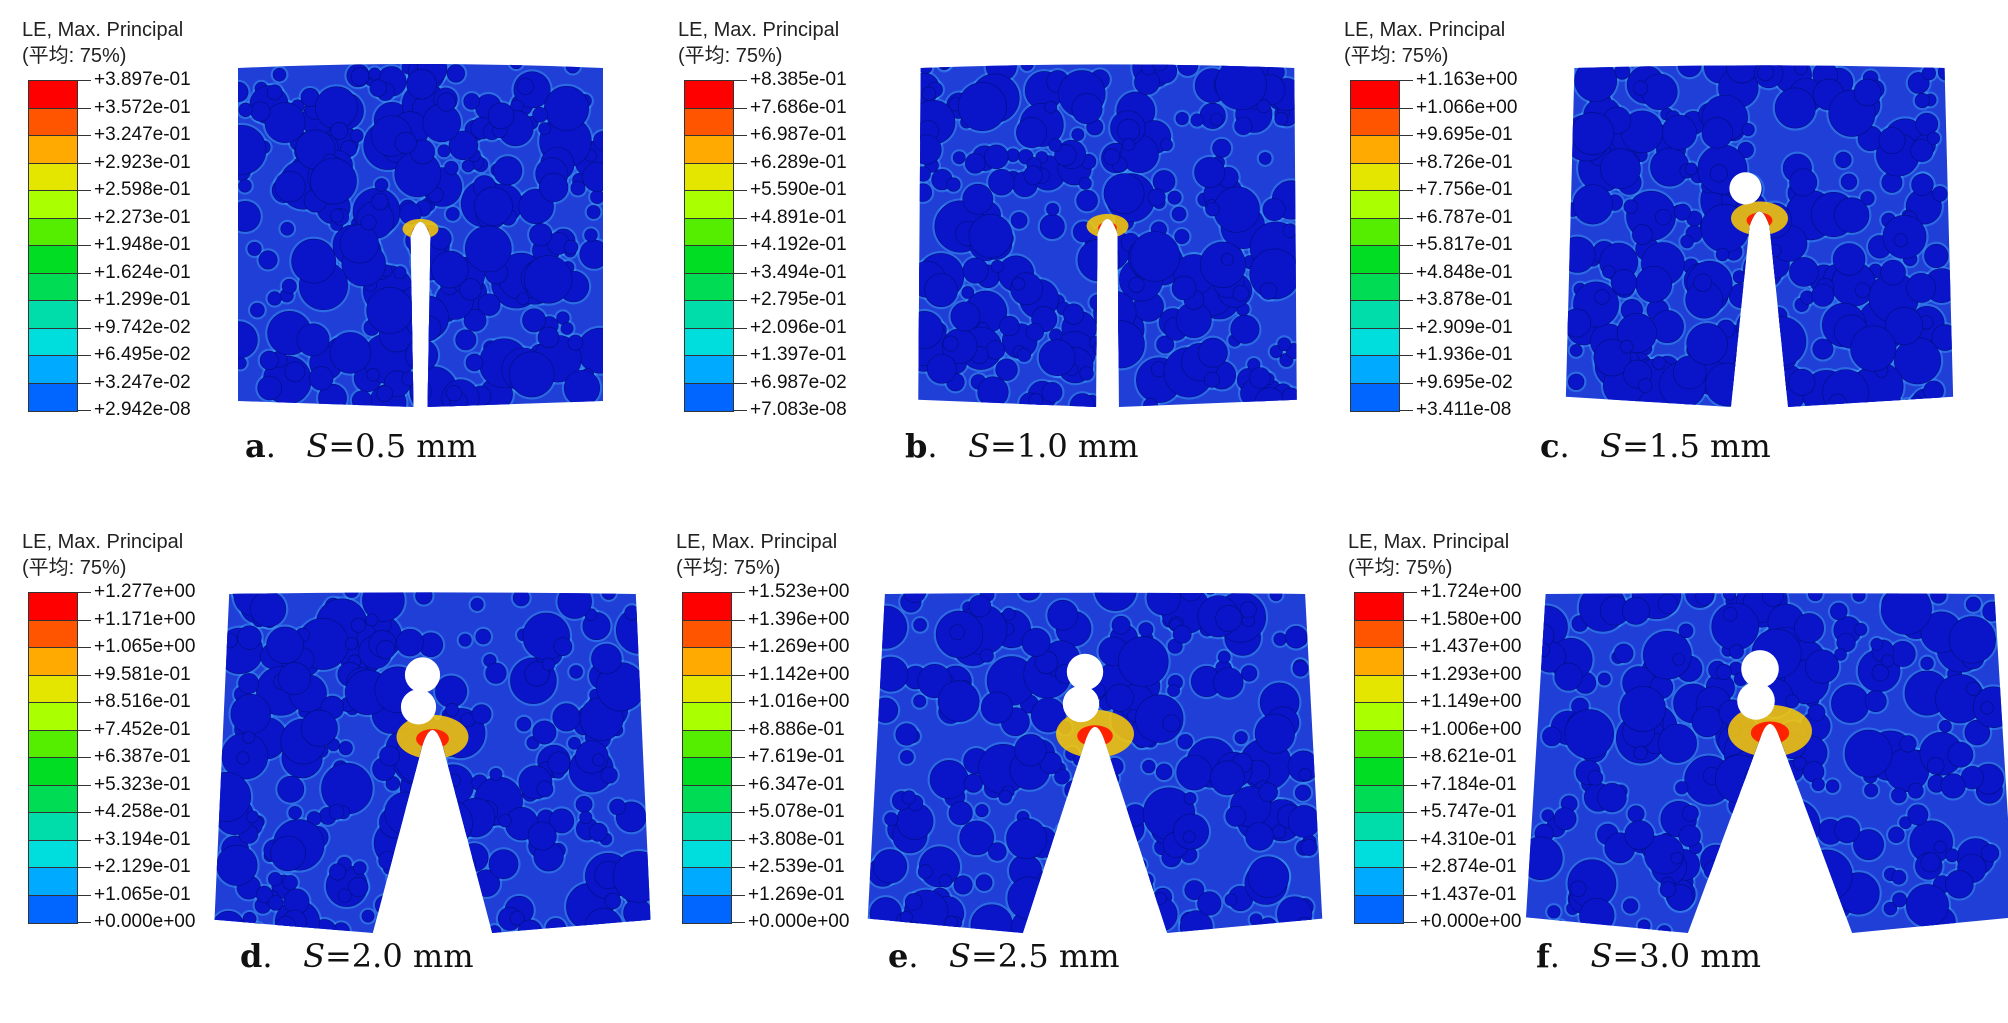 This screenshot has width=2008, height=1023. Describe the element at coordinates (798, 272) in the screenshot. I see `legend-value-label: +3.494e-01` at that location.